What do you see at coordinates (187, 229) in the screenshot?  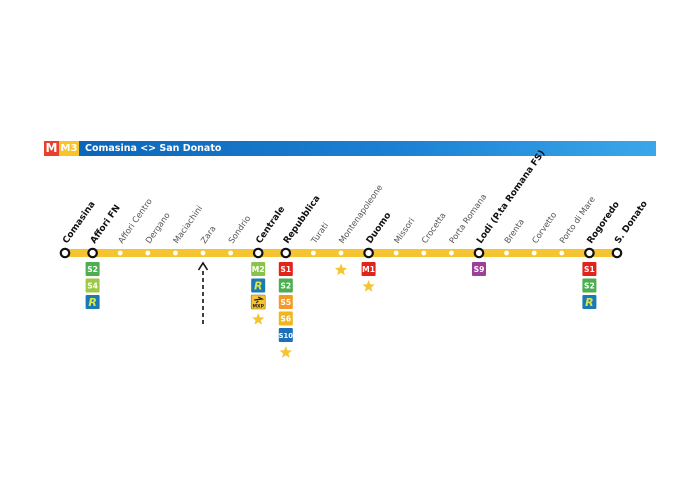 I see `station-maciachini: Maciachini` at bounding box center [187, 229].